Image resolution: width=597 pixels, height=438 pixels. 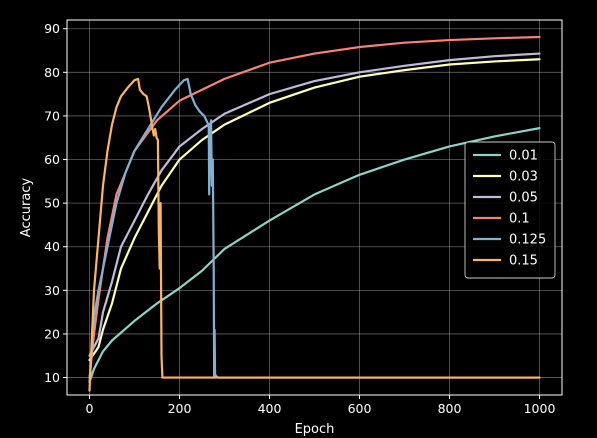 I want to click on y-tick-label: 70, so click(x=52, y=115).